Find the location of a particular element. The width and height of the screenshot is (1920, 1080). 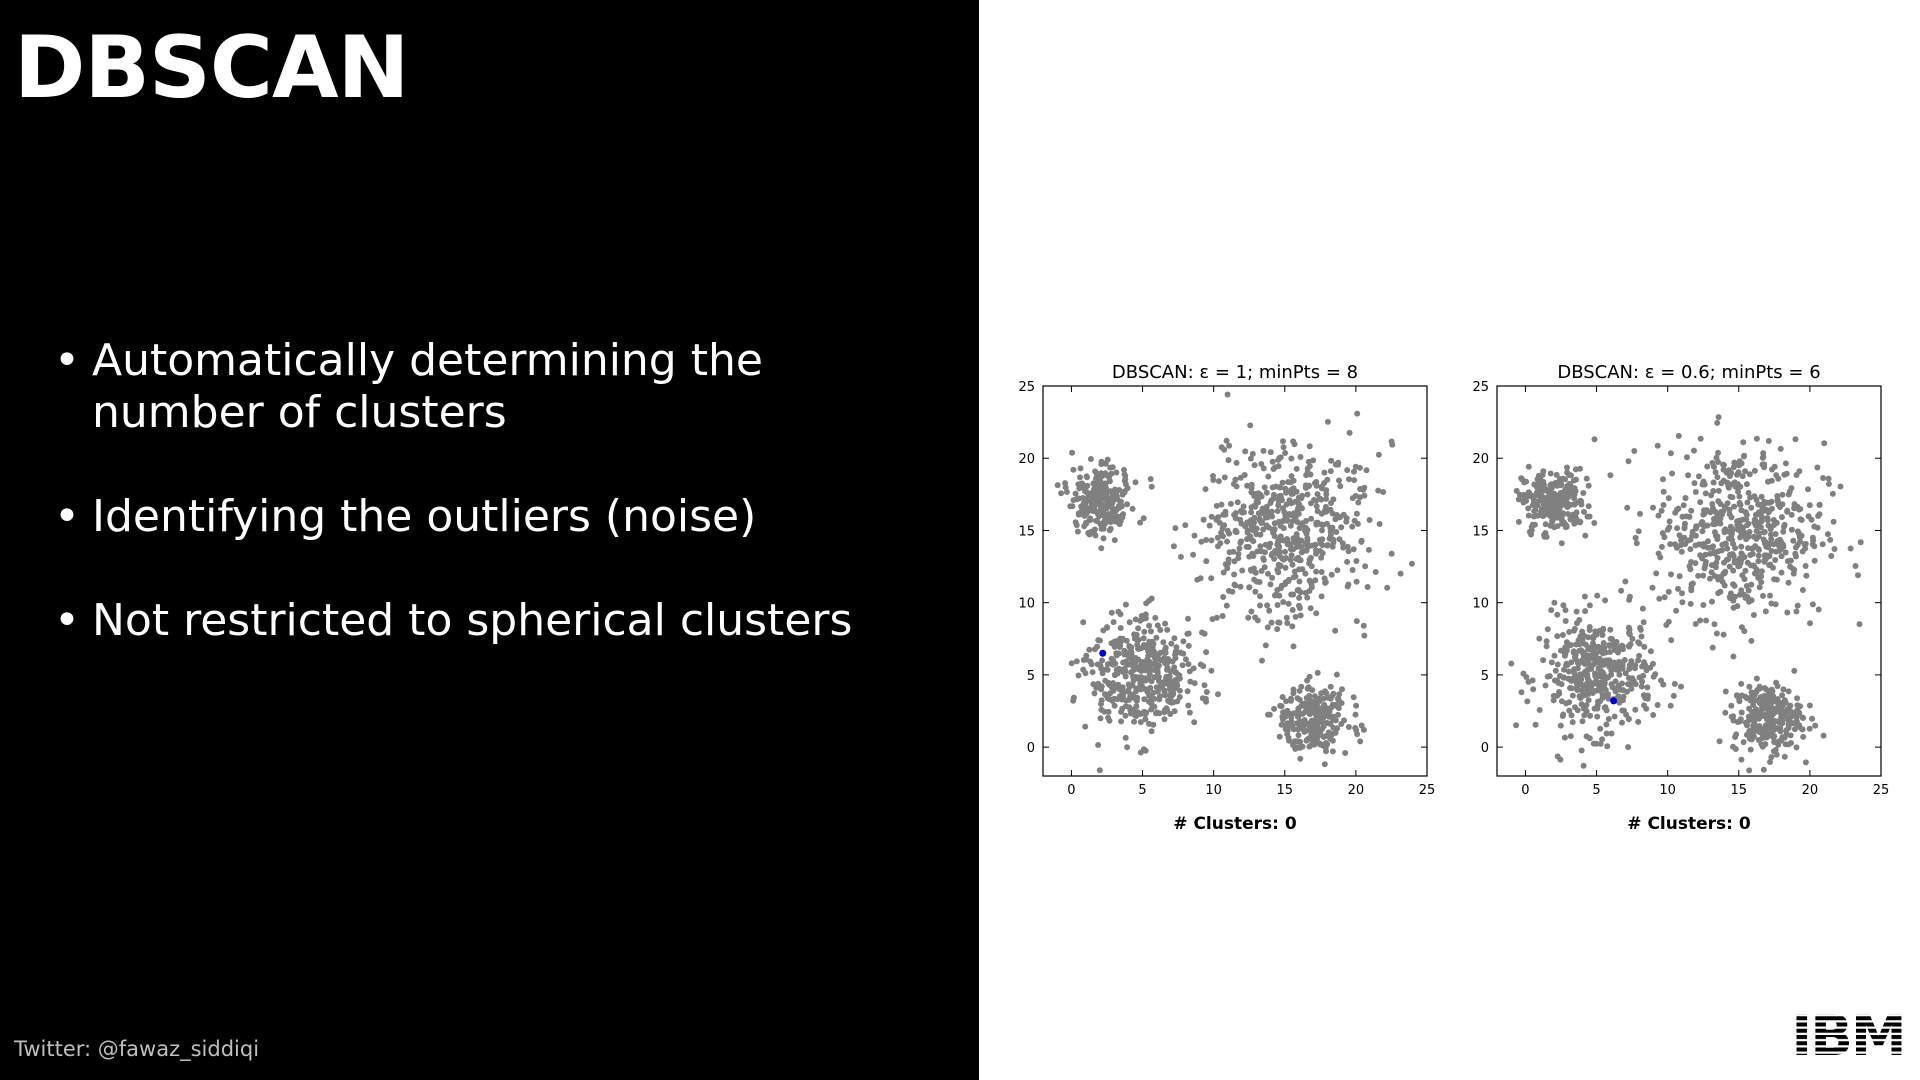

slide-title: DBSCAN is located at coordinates (212, 68).